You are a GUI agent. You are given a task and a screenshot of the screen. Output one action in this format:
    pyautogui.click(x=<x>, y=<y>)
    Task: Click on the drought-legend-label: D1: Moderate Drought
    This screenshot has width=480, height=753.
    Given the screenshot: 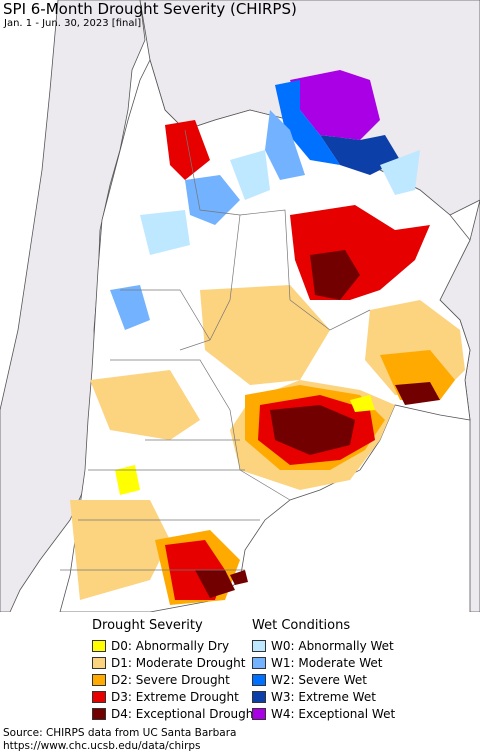 What is the action you would take?
    pyautogui.click(x=178, y=662)
    